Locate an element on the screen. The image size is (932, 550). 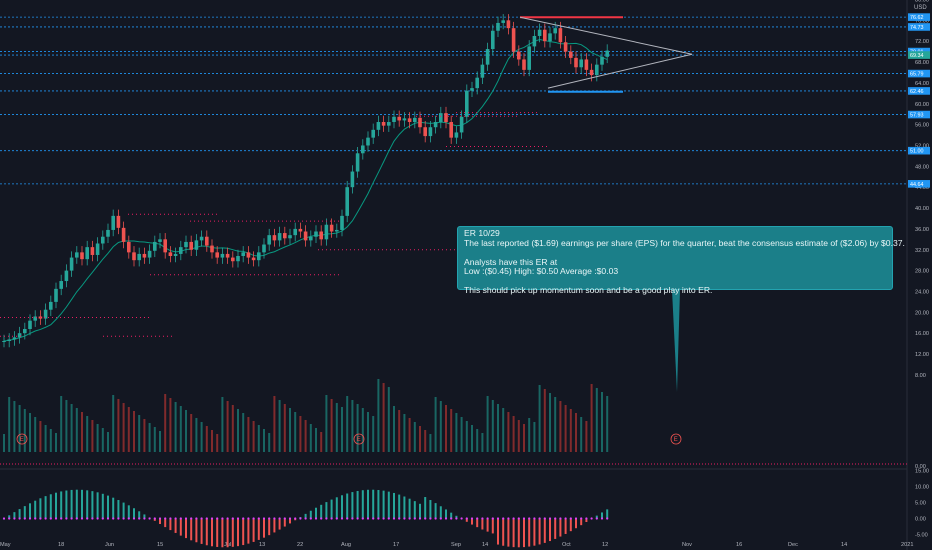
y-tick-label: 36.00 is located at coordinates (922, 230).